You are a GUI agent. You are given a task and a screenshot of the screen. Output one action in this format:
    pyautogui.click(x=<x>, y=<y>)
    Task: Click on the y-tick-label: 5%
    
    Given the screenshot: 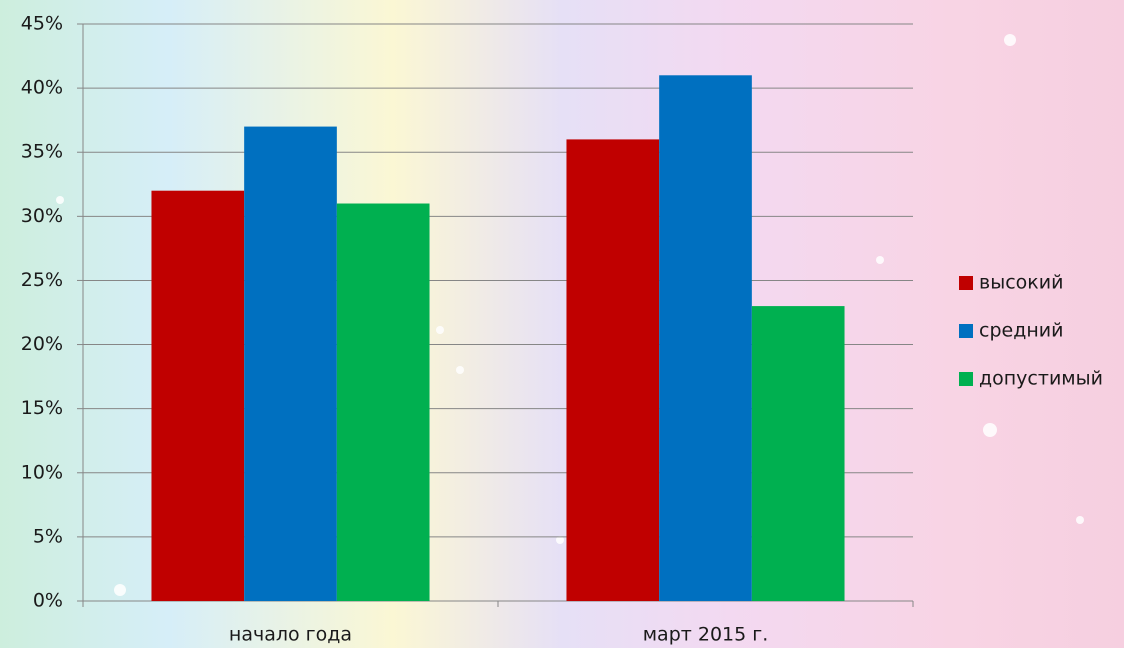 What is the action you would take?
    pyautogui.click(x=48, y=536)
    